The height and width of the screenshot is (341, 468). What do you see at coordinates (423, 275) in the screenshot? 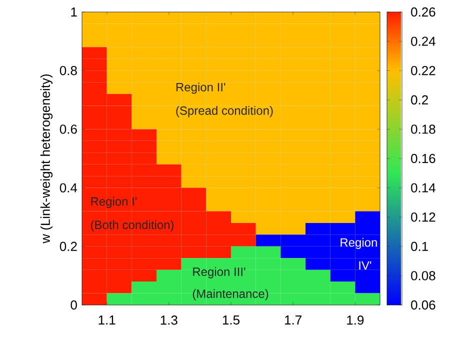
I see `color-bar-label: 0.08` at bounding box center [423, 275].